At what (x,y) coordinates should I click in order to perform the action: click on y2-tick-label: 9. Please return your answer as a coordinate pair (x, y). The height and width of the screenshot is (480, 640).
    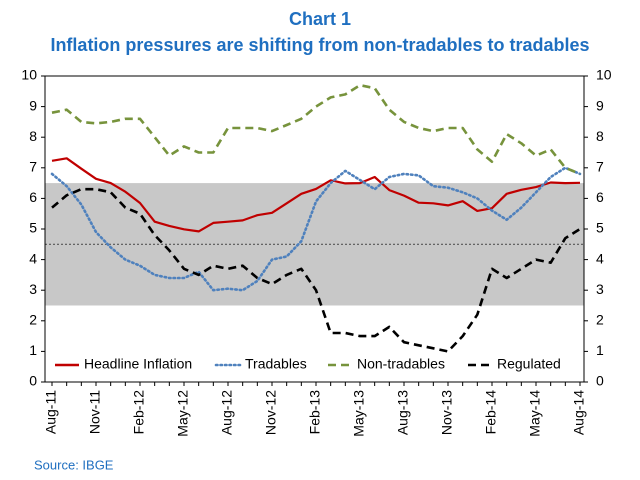
    Looking at the image, I should click on (600, 105).